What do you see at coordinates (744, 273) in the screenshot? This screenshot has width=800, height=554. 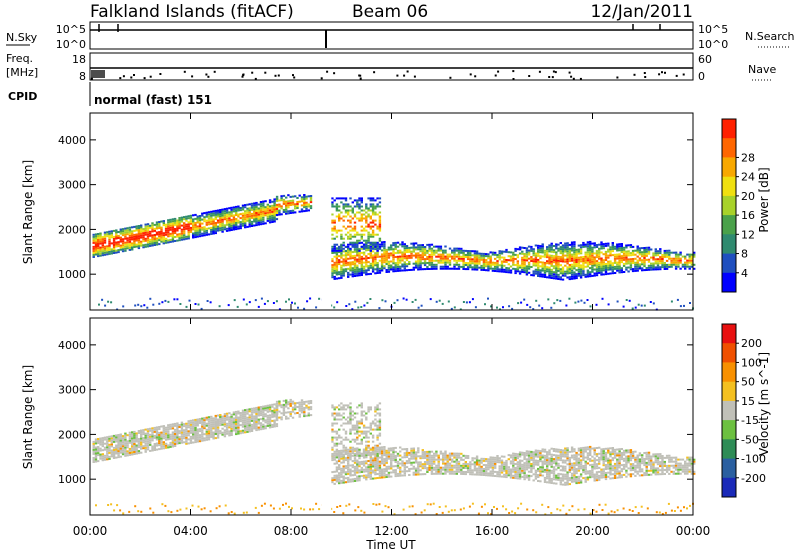 I see `power-colorbar-label: 4` at bounding box center [744, 273].